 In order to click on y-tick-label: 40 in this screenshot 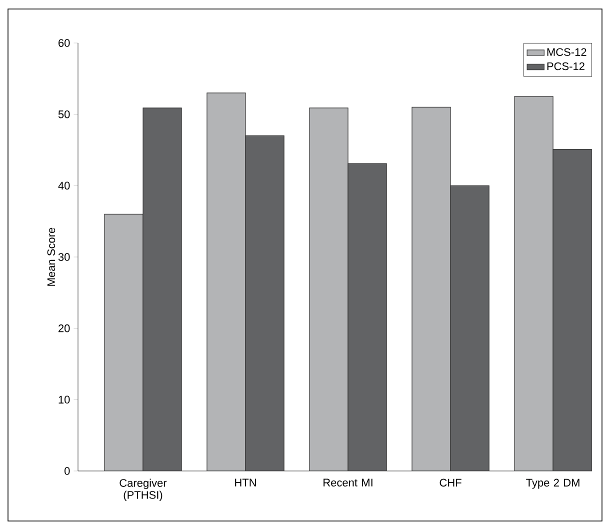, I will do `click(64, 186)`.